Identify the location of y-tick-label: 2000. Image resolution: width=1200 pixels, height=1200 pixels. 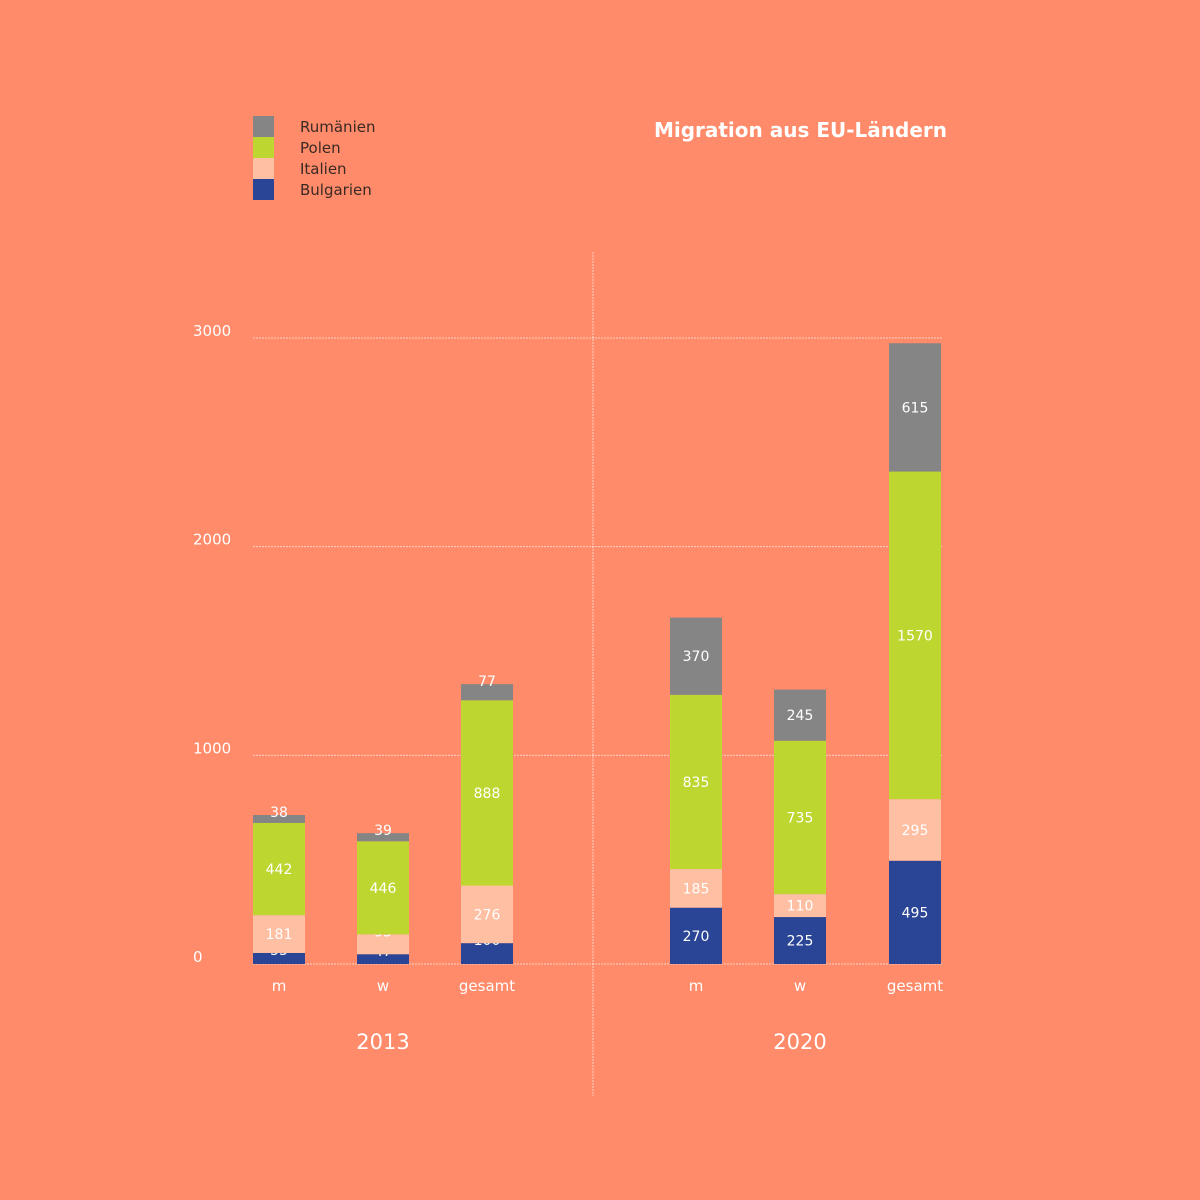
(212, 540).